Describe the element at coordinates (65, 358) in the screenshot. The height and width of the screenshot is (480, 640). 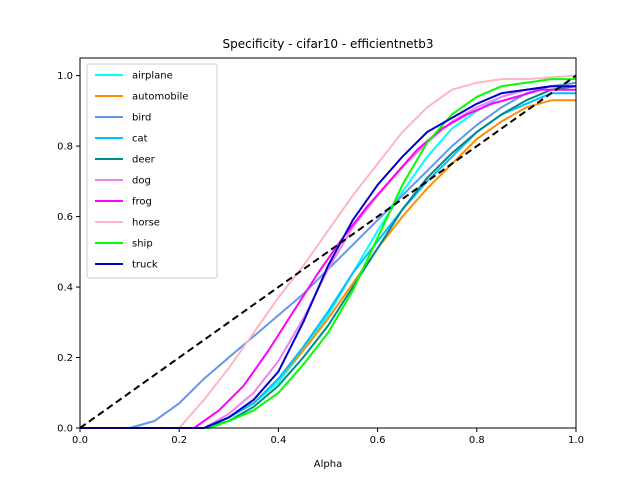
I see `y-tick-label: 0.2` at that location.